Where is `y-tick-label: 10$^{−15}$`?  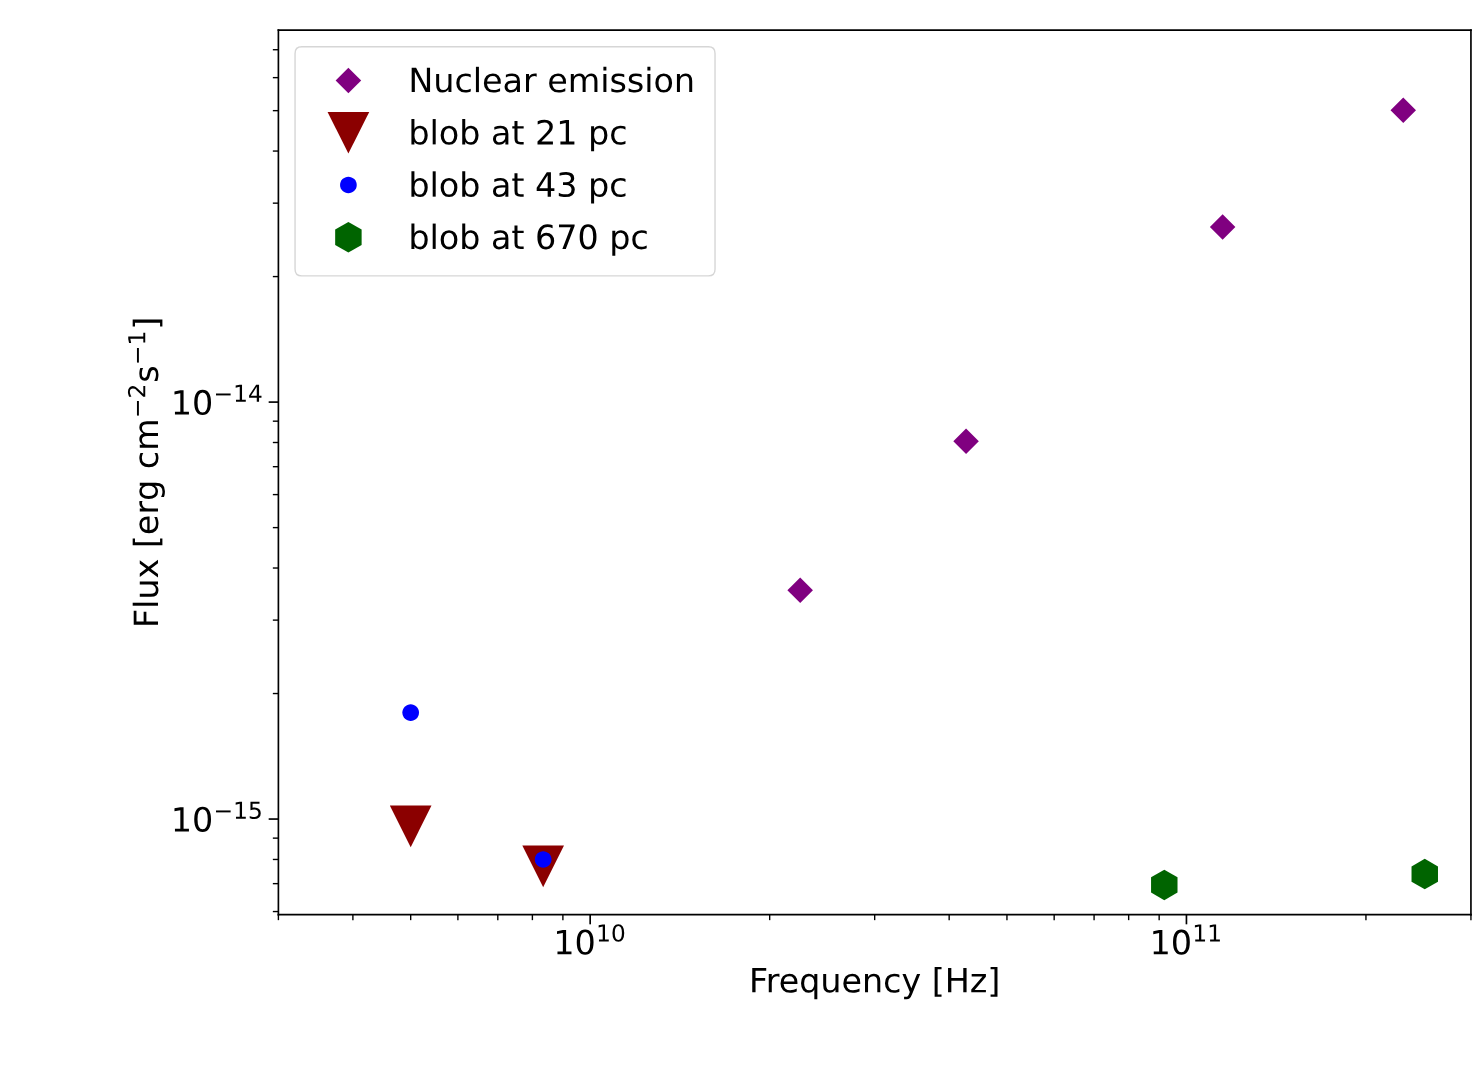
y-tick-label: 10$^{−15}$ is located at coordinates (217, 816).